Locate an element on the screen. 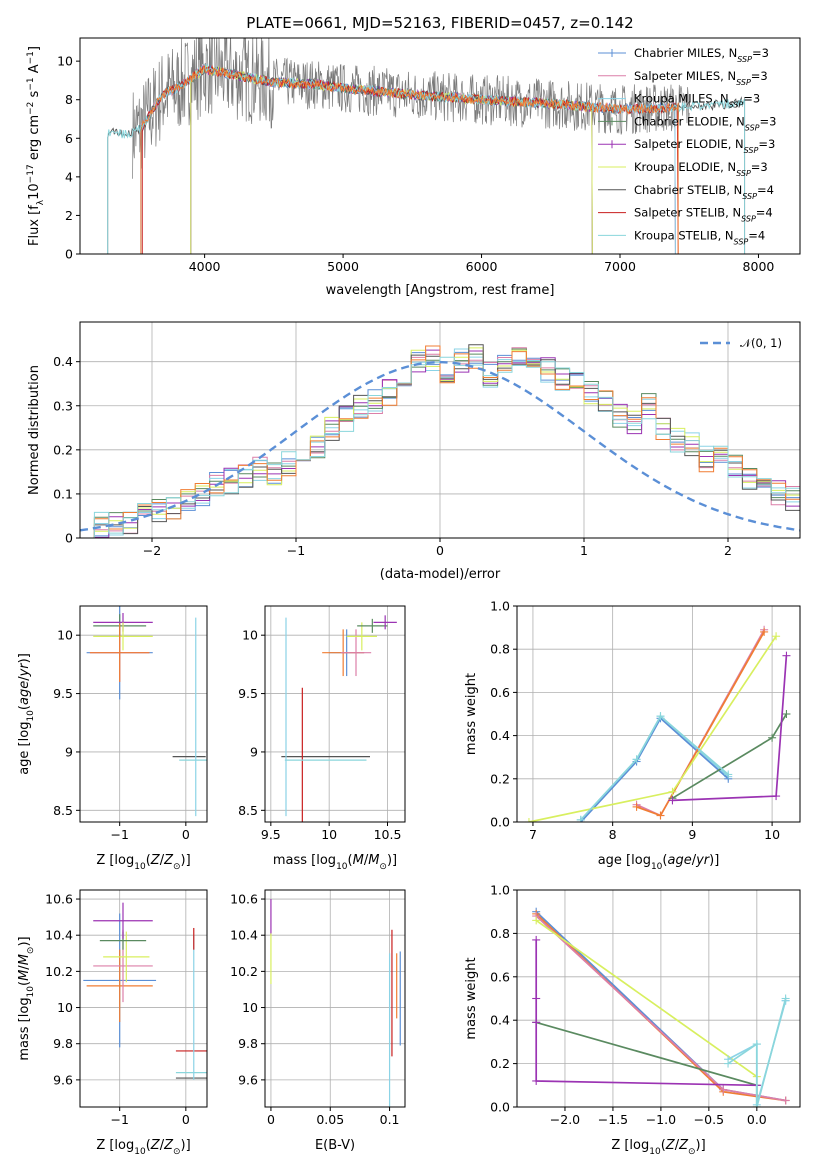 This screenshot has height=1170, width=819. weight-series-salpeter_miles is located at coordinates (700, 723).